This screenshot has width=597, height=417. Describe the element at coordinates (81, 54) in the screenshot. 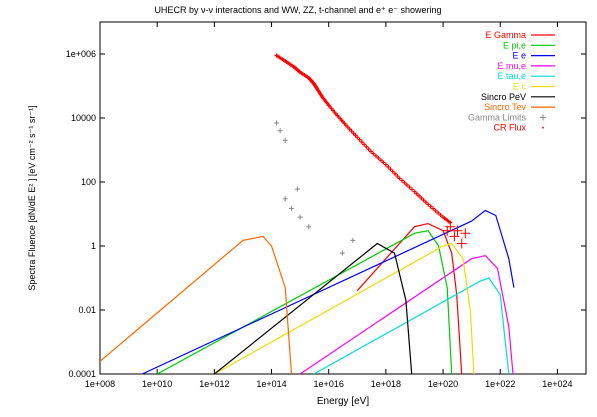

I see `y-tick-label: 1e+006` at that location.